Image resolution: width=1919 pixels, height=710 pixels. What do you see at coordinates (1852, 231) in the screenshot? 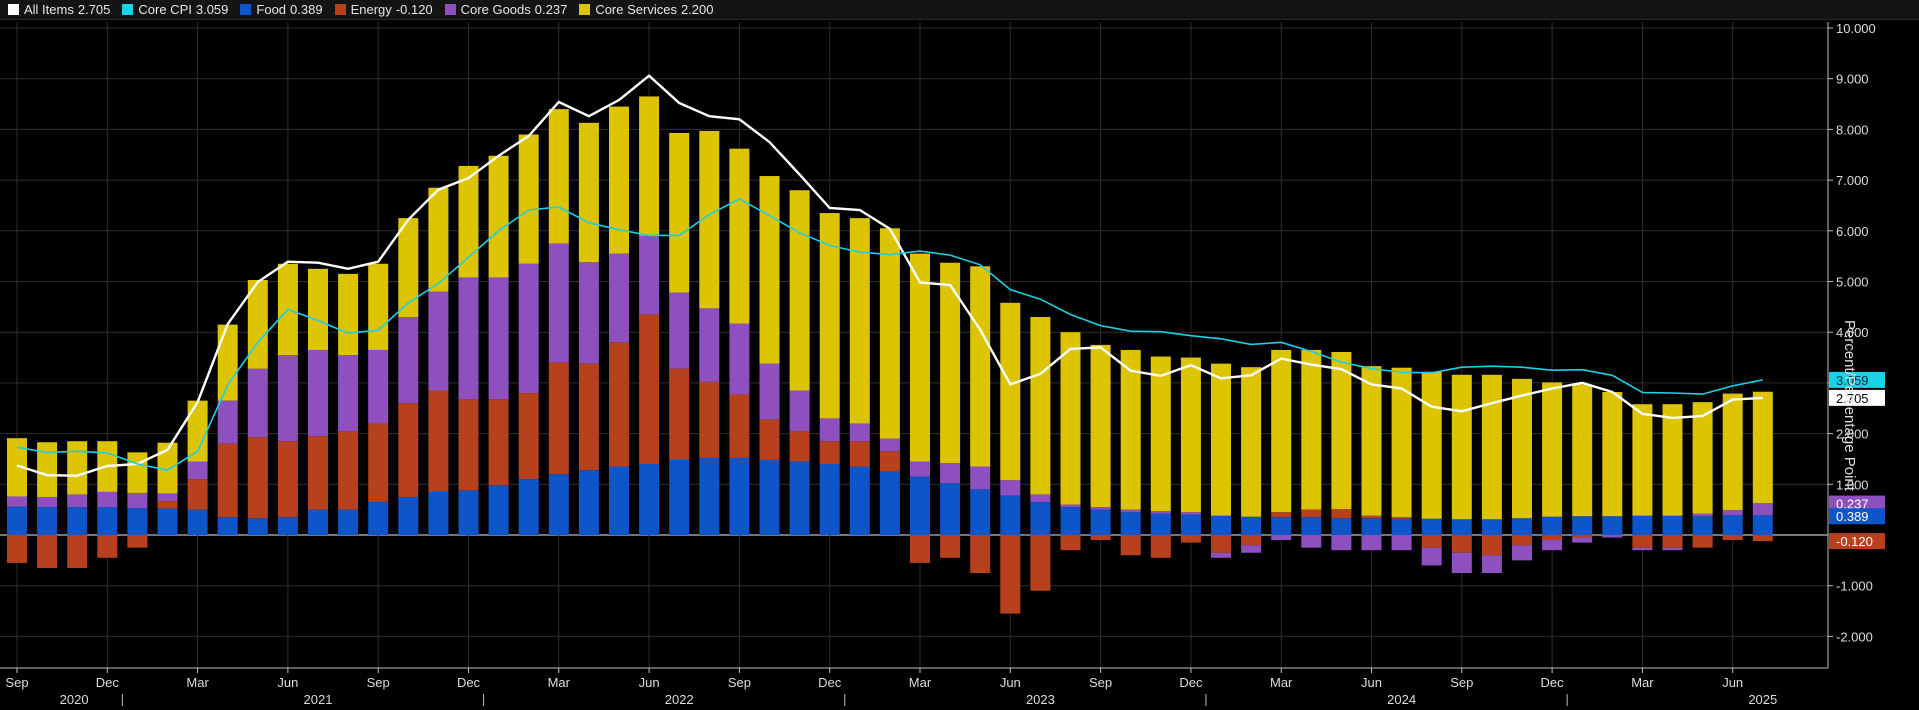
I see `y-tick-label: 6.000` at bounding box center [1852, 231].